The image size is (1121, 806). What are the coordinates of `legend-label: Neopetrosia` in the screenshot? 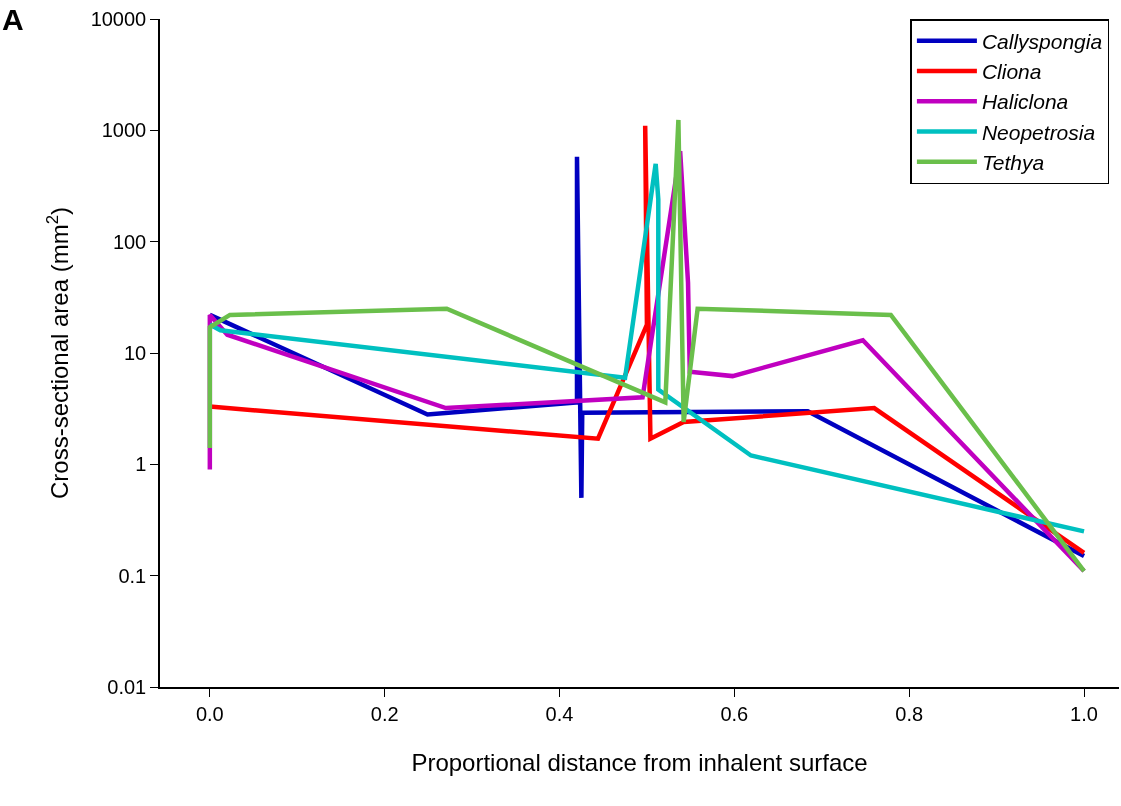 It's located at (1038, 132).